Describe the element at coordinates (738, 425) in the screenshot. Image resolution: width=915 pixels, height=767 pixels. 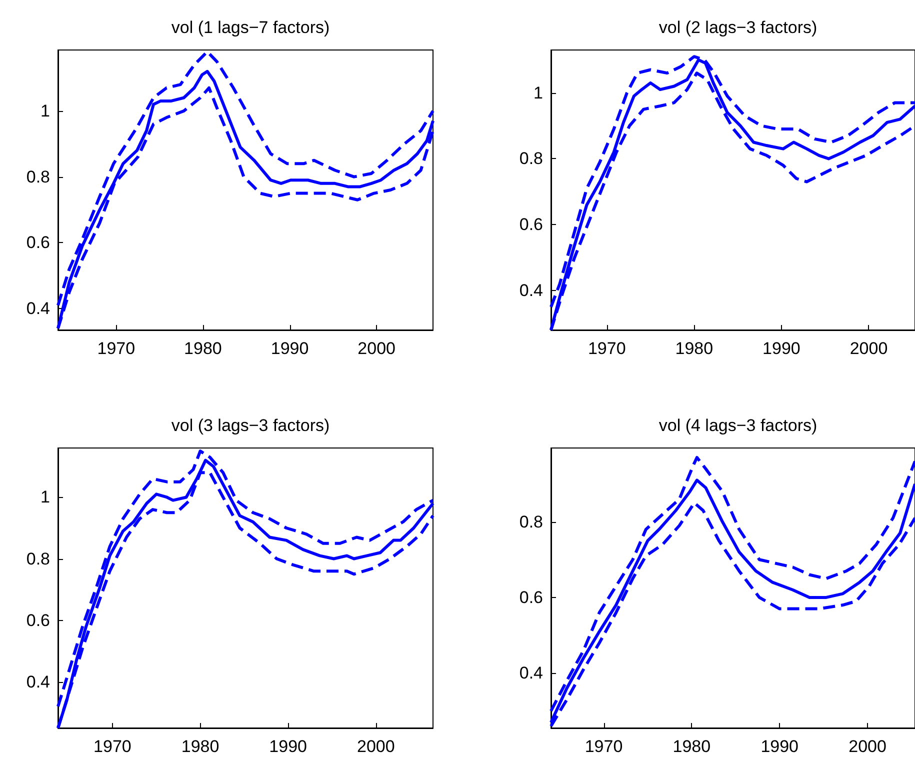
I see `chart-title: vol (4 lags−3 factors)` at that location.